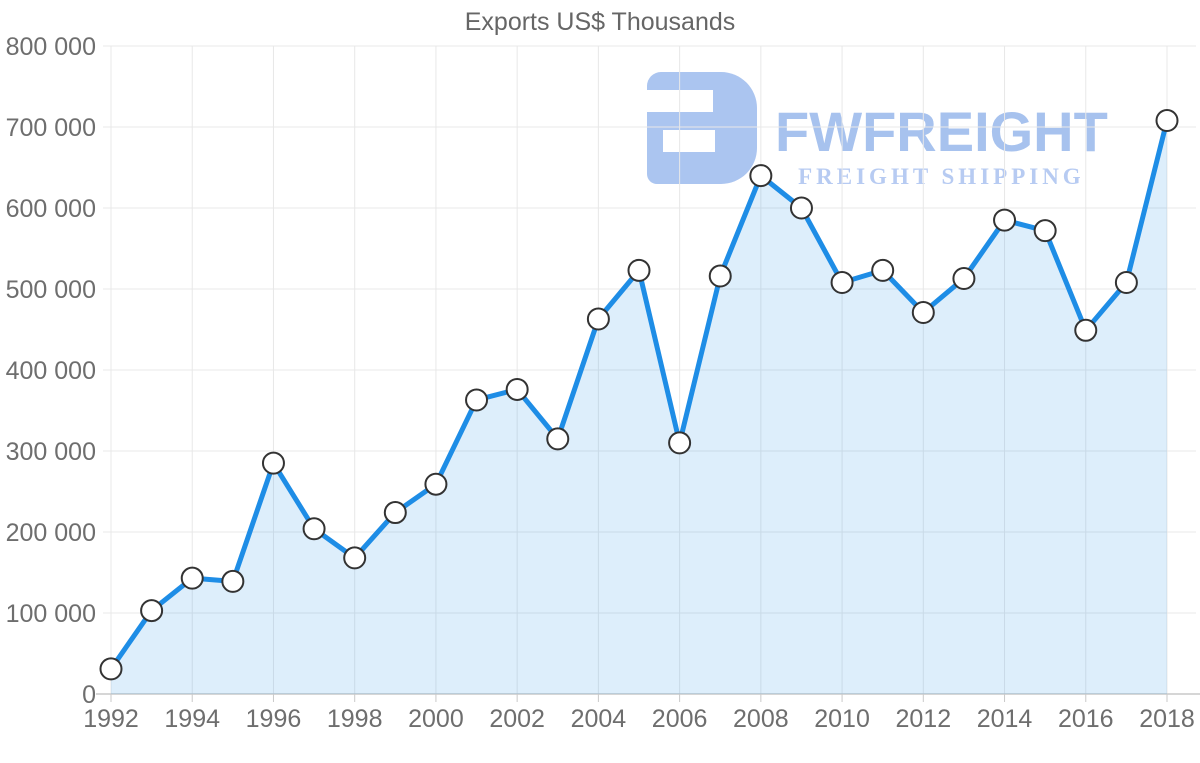 This screenshot has height=763, width=1200. What do you see at coordinates (233, 581) in the screenshot?
I see `data-point-1995` at bounding box center [233, 581].